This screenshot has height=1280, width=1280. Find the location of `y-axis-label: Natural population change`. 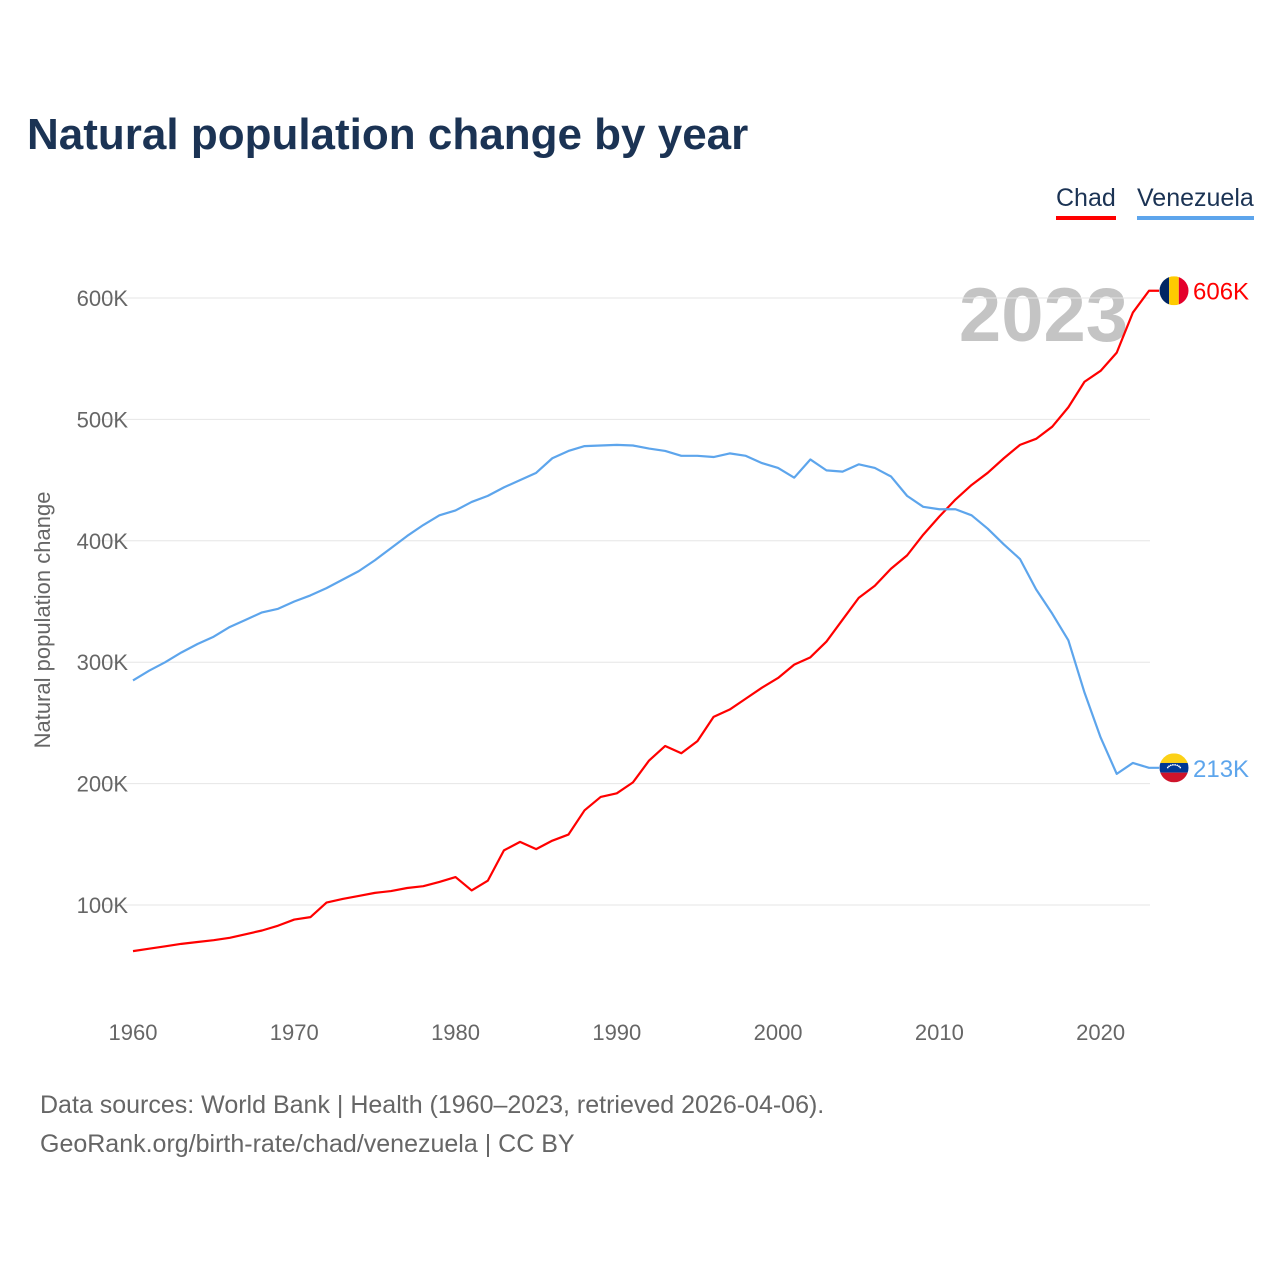

y-axis-label: Natural population change is located at coordinates (42, 620).